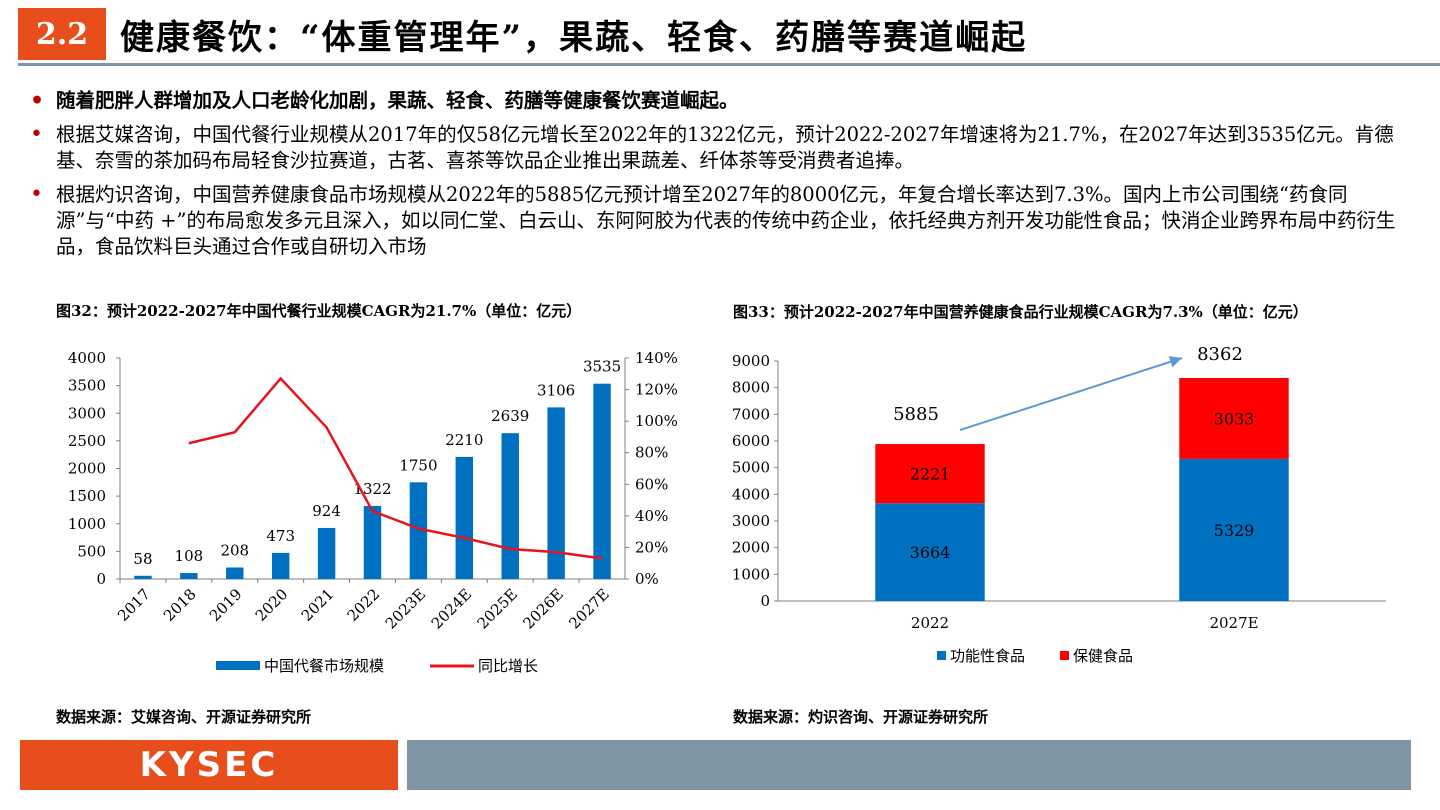 The image size is (1440, 810). I want to click on y-tick-label: 3000, so click(751, 521).